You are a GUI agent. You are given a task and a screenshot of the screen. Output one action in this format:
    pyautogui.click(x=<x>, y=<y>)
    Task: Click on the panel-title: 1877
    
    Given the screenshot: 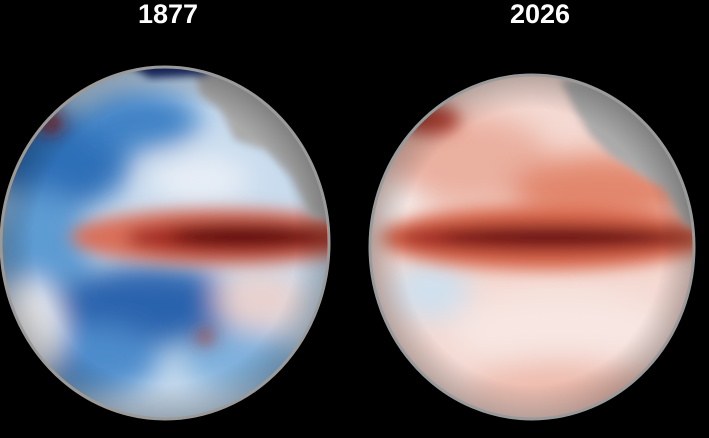 What is the action you would take?
    pyautogui.click(x=168, y=14)
    